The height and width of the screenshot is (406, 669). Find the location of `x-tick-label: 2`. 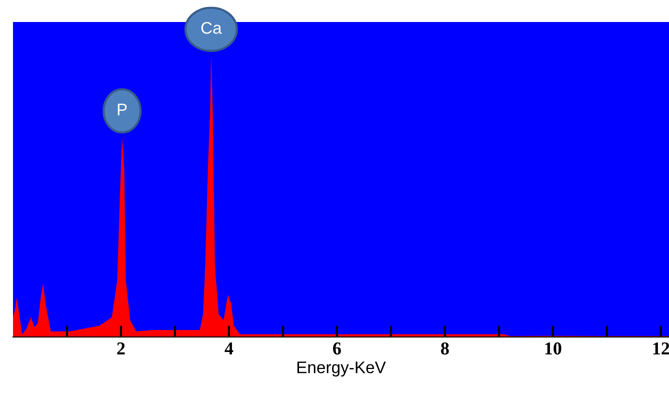

x-tick-label: 2 is located at coordinates (121, 348).